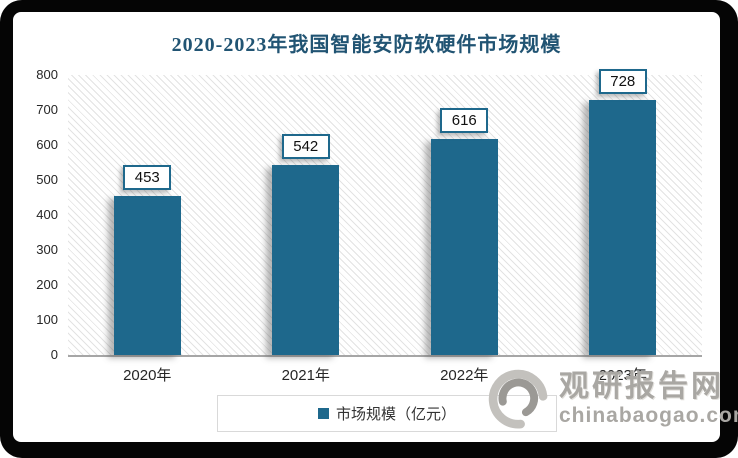 The height and width of the screenshot is (458, 738). Describe the element at coordinates (395, 414) in the screenshot. I see `legend-label: 市场规模（亿元）` at that location.